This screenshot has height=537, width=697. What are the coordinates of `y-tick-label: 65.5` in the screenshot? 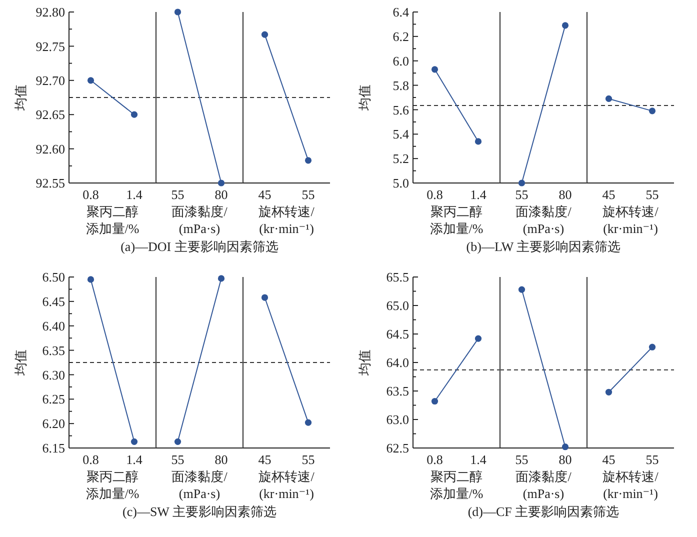 It's located at (397, 277).